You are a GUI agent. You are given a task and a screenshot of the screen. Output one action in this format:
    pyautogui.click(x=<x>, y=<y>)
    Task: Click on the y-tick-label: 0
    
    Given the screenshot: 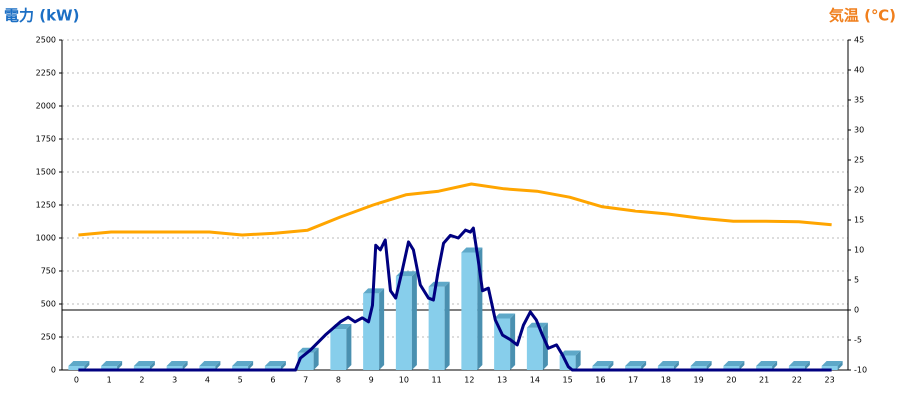 What is the action you would take?
    pyautogui.click(x=53, y=370)
    